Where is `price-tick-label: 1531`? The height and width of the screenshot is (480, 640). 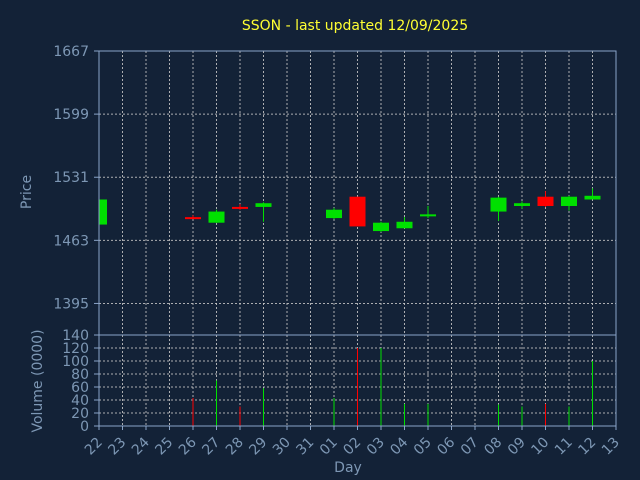
price-tick-label: 1531 is located at coordinates (71, 178).